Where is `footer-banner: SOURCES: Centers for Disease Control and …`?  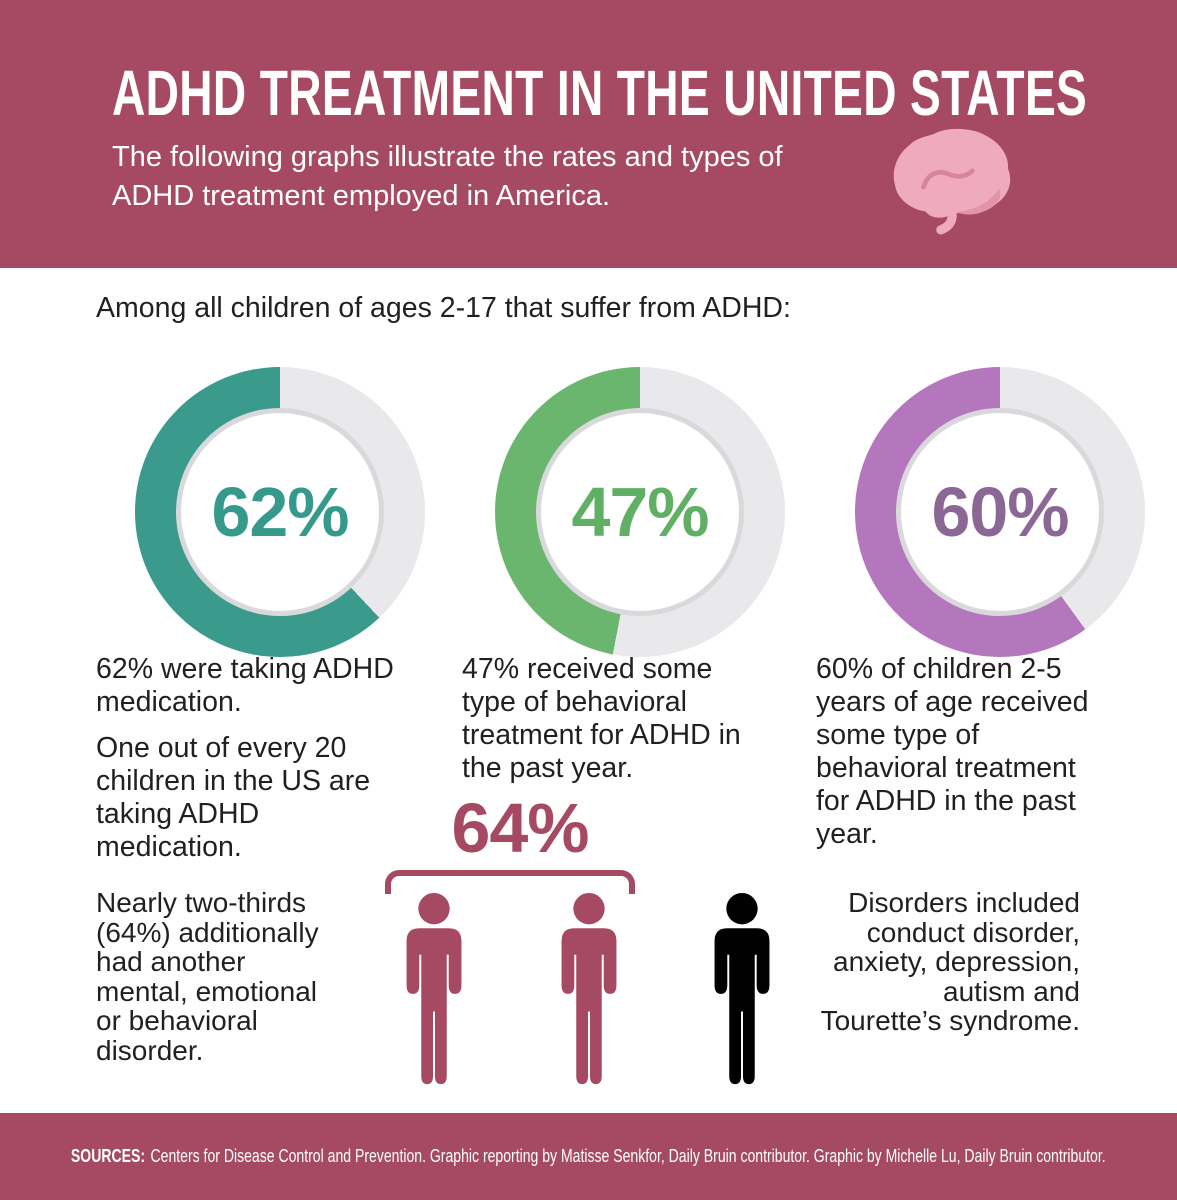 footer-banner: SOURCES: Centers for Disease Control and … is located at coordinates (588, 1156).